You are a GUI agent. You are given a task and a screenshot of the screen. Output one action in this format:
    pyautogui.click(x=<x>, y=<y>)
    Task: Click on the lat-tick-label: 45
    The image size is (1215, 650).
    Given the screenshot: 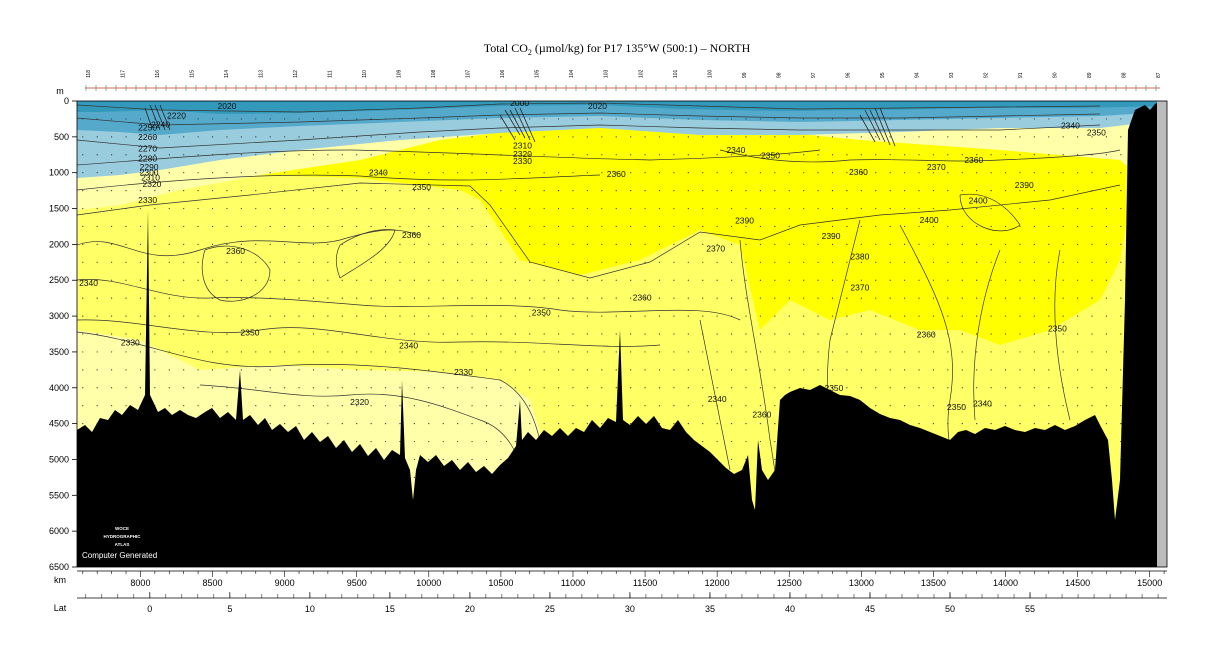 What is the action you would take?
    pyautogui.click(x=870, y=609)
    